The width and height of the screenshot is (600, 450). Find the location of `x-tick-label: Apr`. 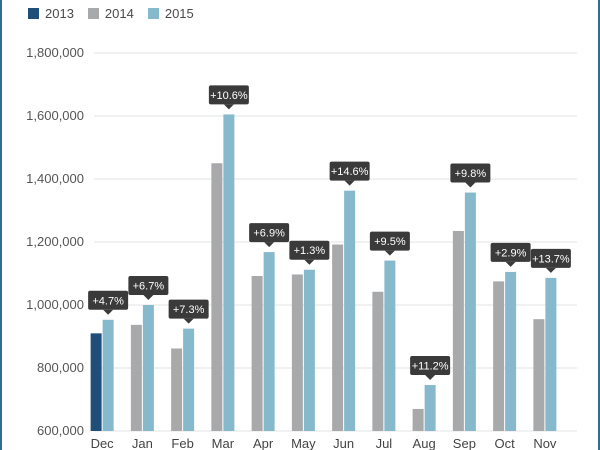

x-tick-label: Apr is located at coordinates (263, 443).